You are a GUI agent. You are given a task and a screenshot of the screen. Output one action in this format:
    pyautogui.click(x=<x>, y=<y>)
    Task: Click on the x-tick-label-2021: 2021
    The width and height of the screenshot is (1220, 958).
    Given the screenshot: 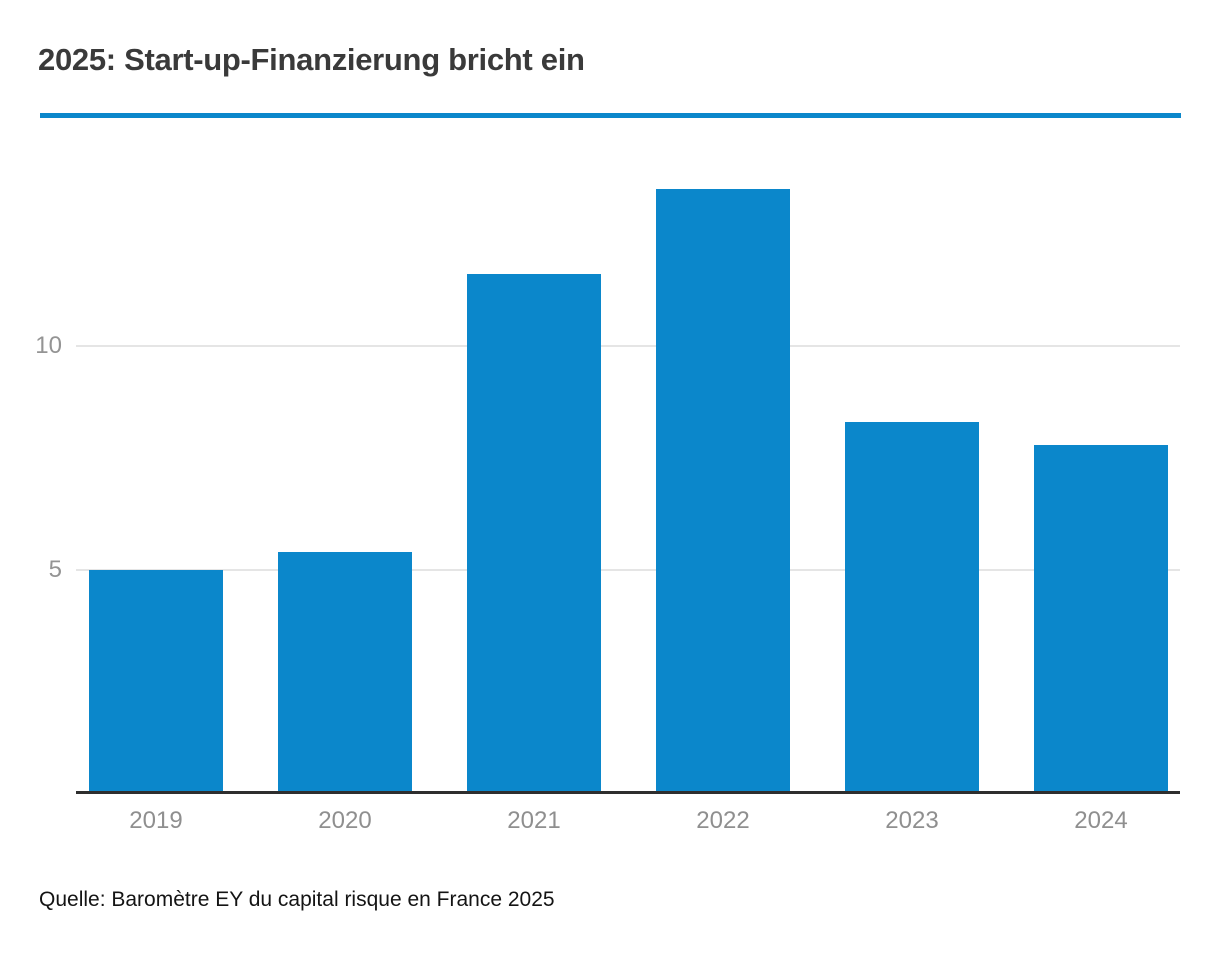 What is the action you would take?
    pyautogui.click(x=534, y=820)
    